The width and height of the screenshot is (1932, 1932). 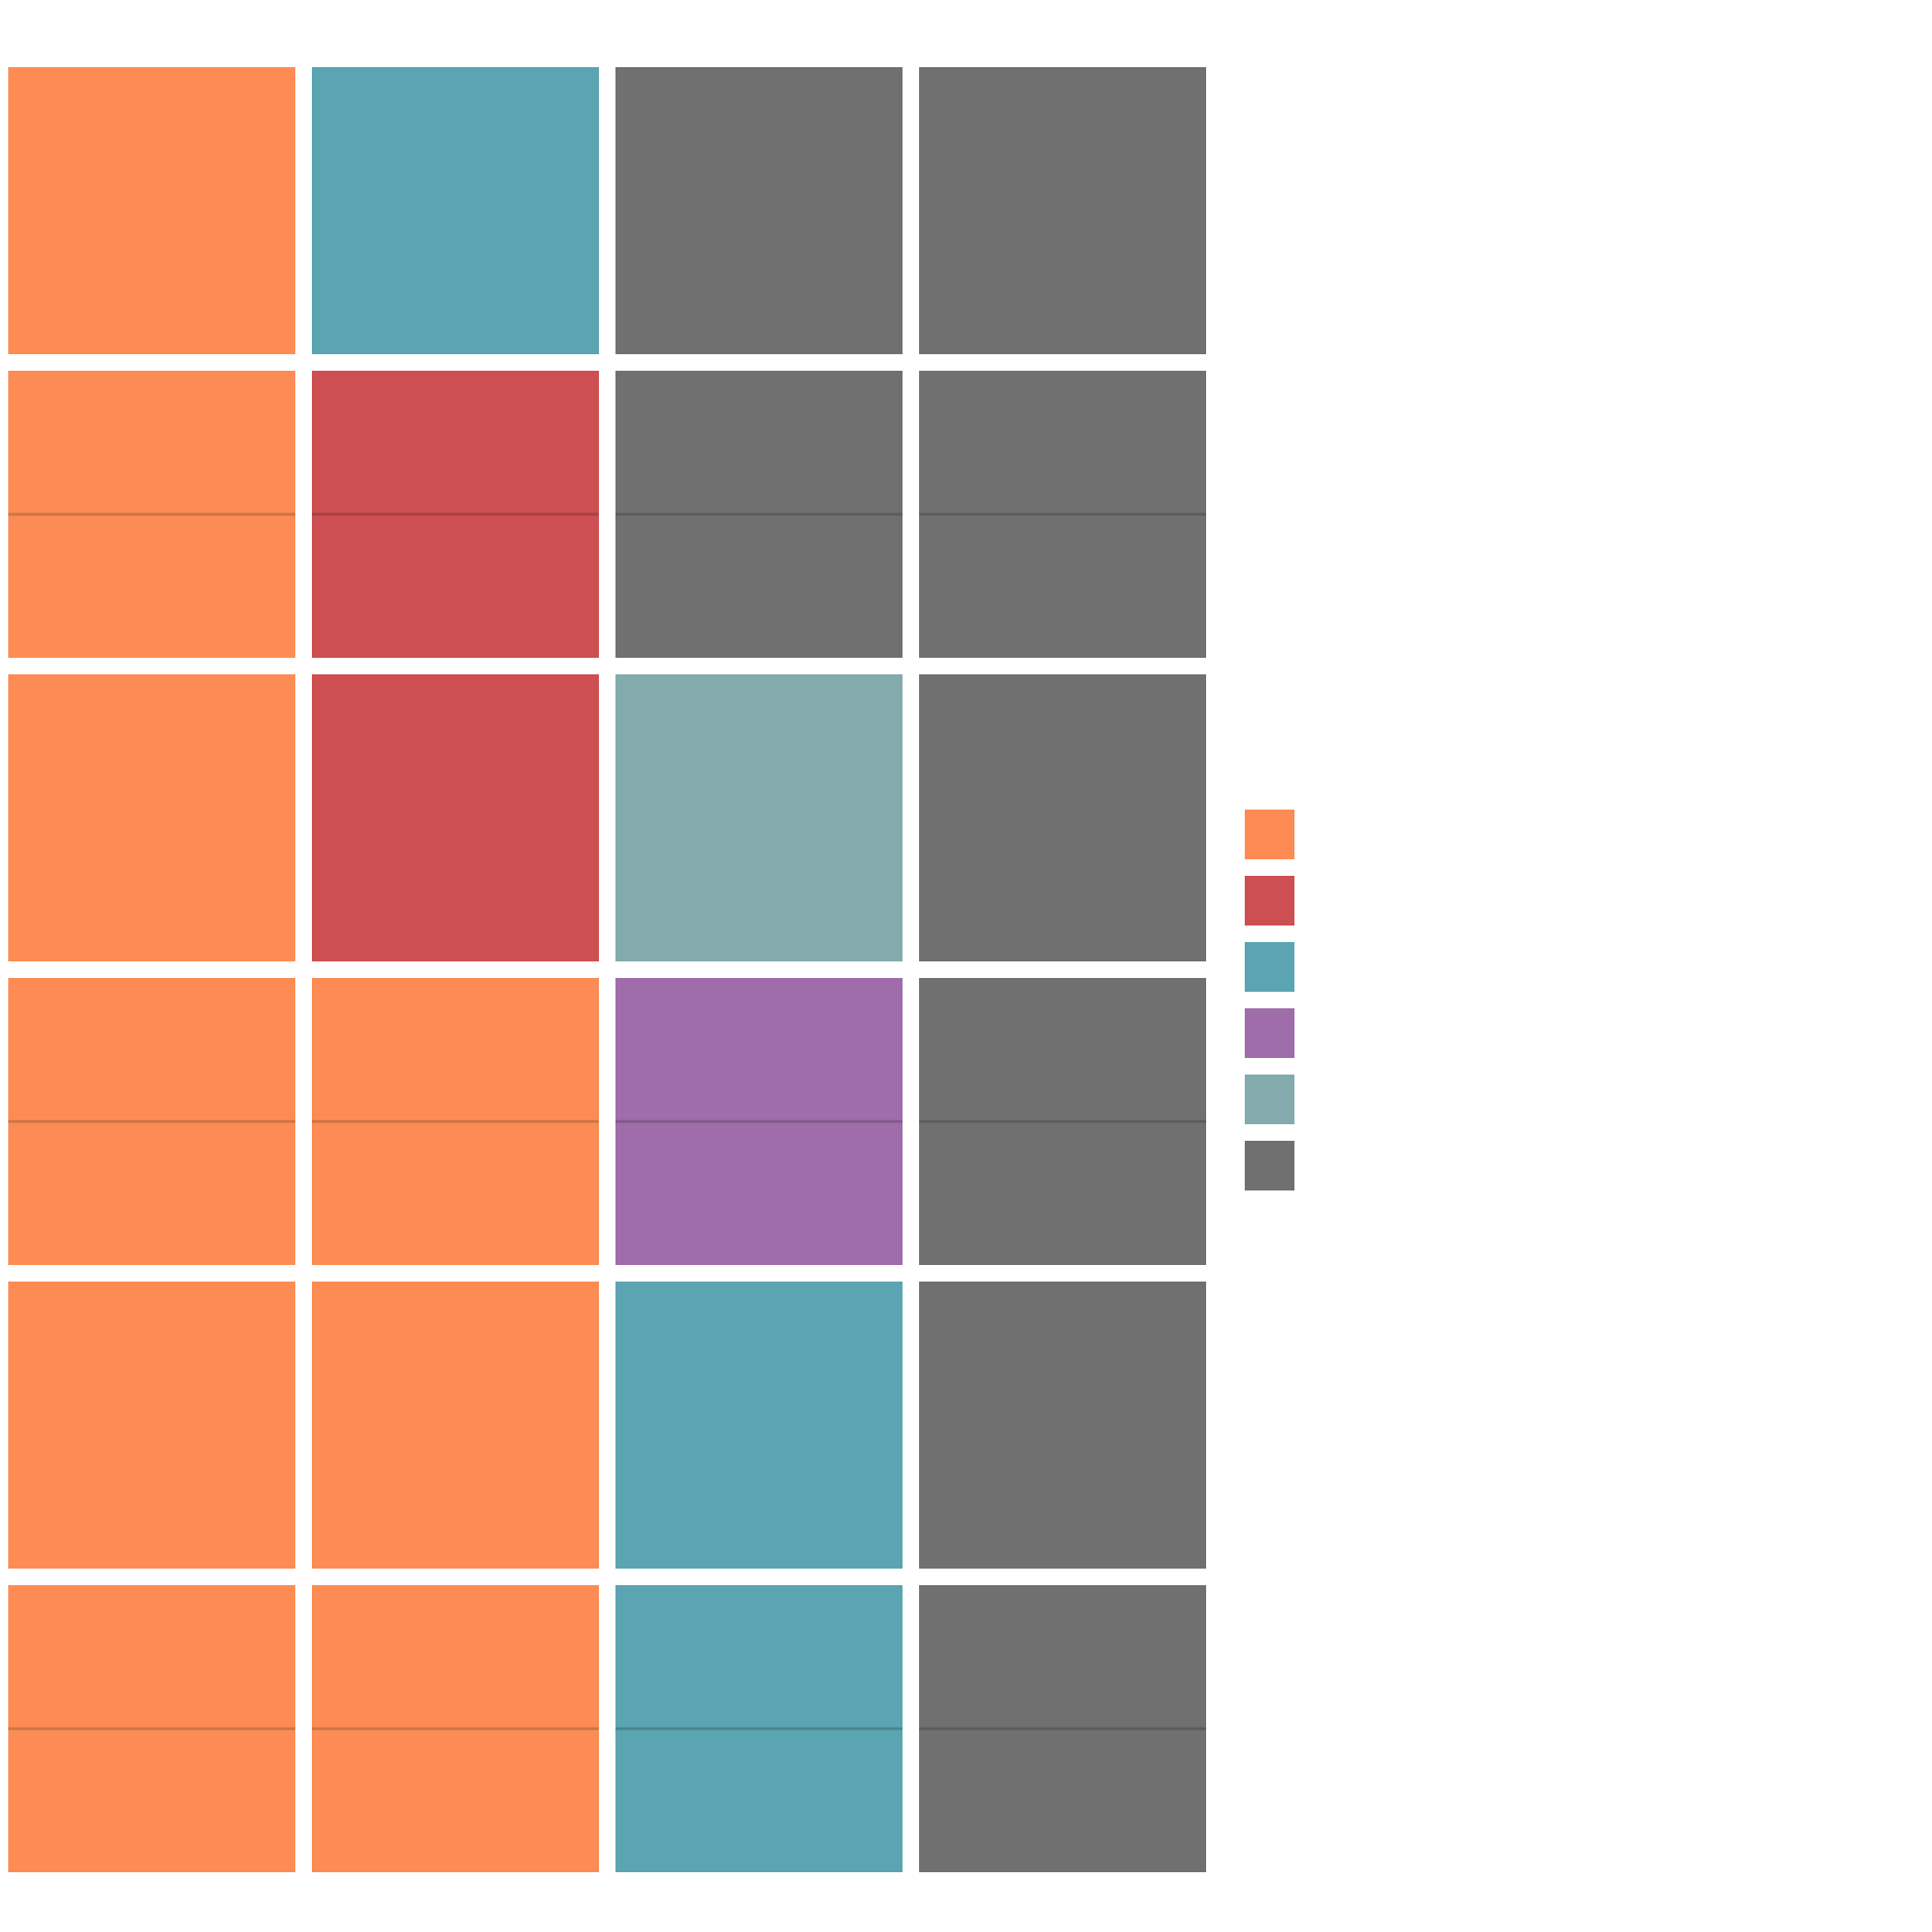 What do you see at coordinates (759, 1425) in the screenshot?
I see `waffle-cell-r5-c3` at bounding box center [759, 1425].